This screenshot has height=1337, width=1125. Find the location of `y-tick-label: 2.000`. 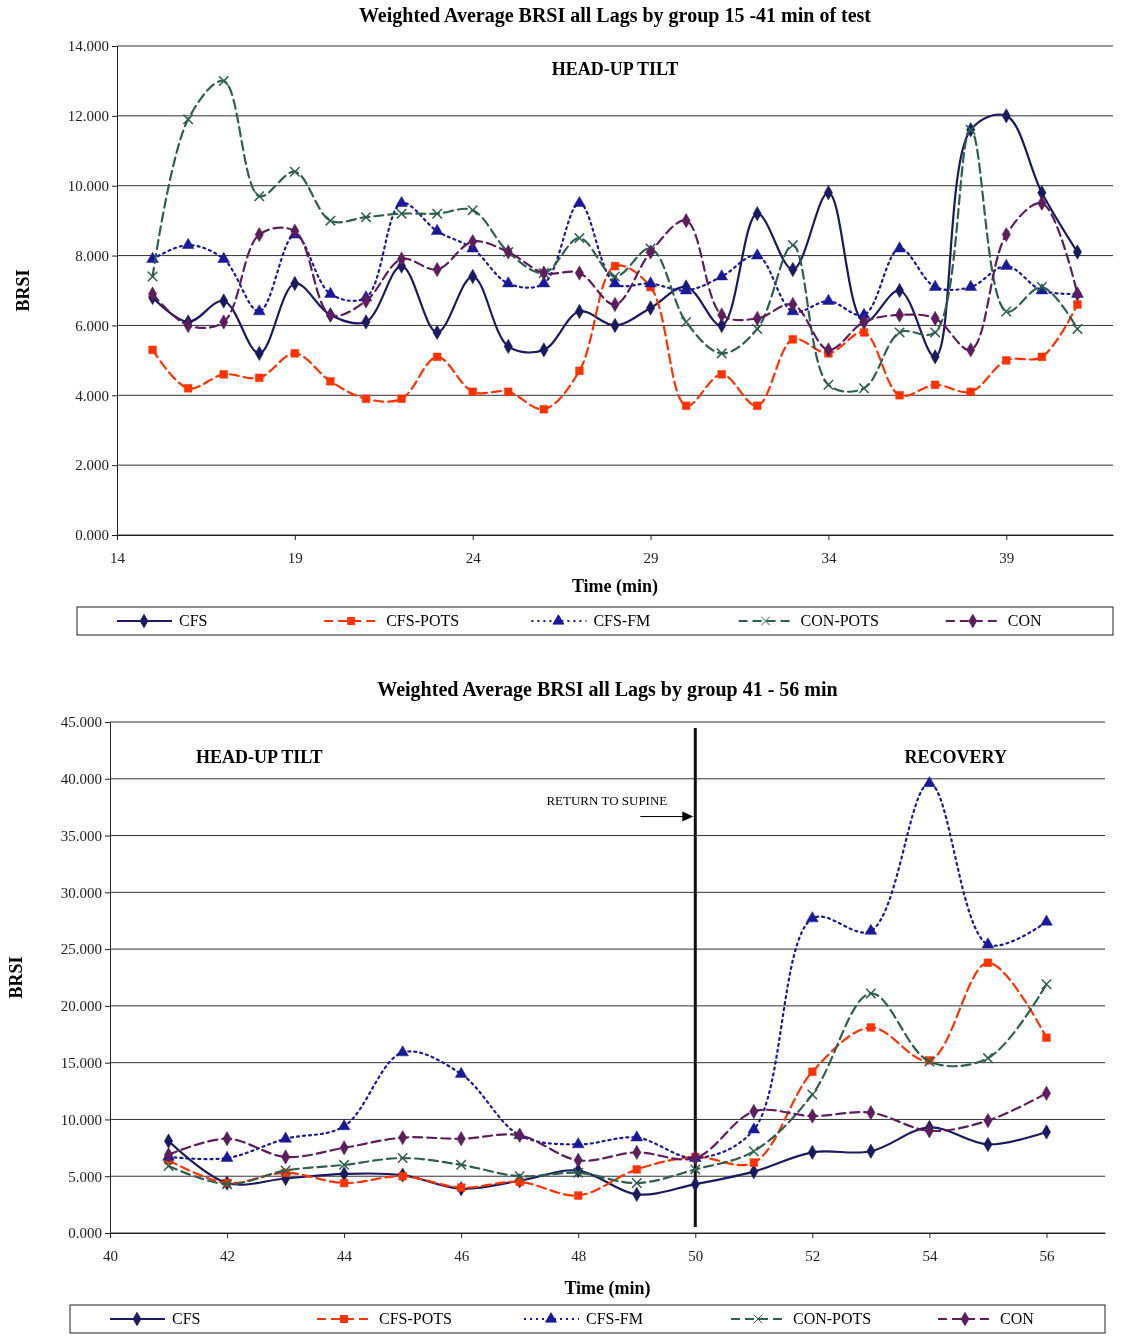

y-tick-label: 2.000 is located at coordinates (92, 465).